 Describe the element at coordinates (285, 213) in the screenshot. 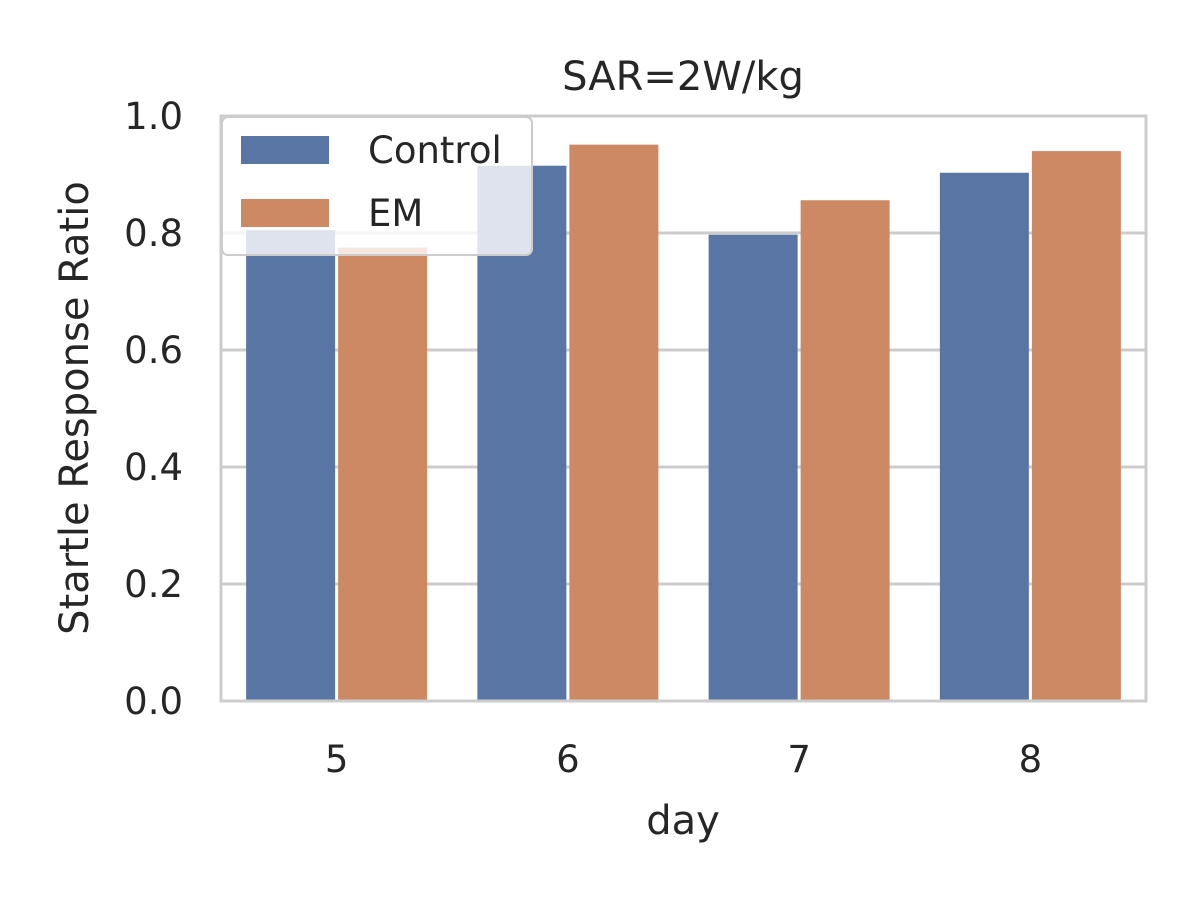

I see `legend-swatch-em` at that location.